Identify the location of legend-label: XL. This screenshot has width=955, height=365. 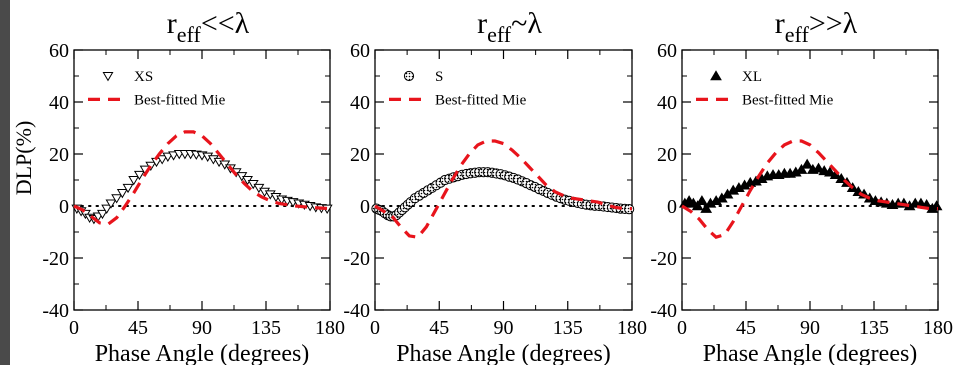
(752, 77).